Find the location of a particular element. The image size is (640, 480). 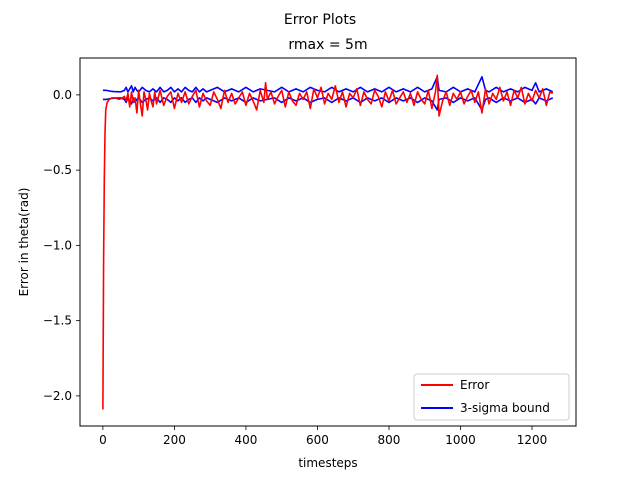

y-tick-label: 0.0 is located at coordinates (62, 95).